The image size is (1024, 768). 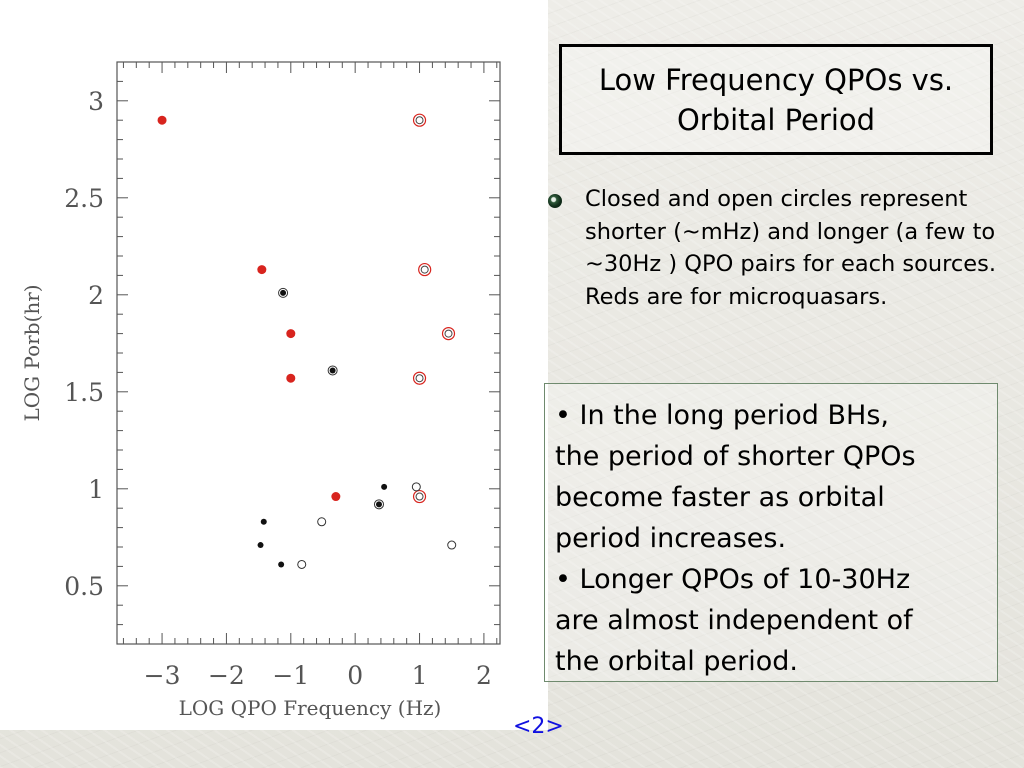 What do you see at coordinates (32, 352) in the screenshot?
I see `y-axis-label: LOG Porb(hr)` at bounding box center [32, 352].